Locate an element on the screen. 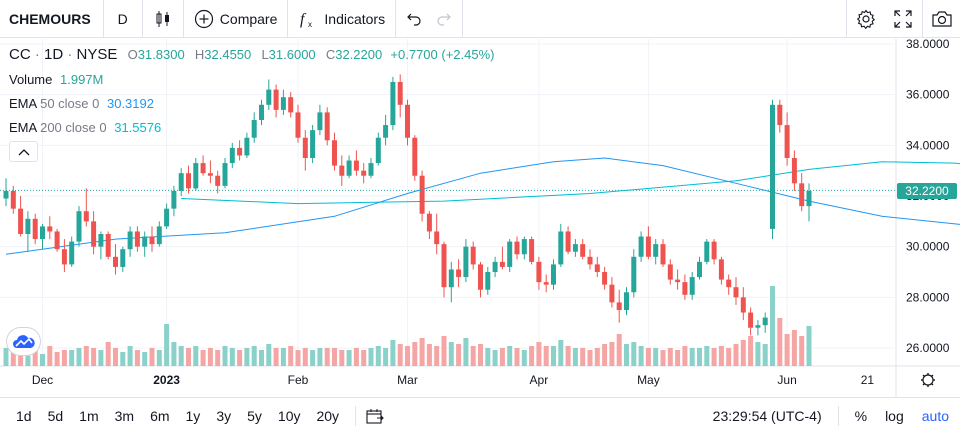 The width and height of the screenshot is (960, 433). legend-ema200: EMA 200 close 0 31.5576 is located at coordinates (85, 127).